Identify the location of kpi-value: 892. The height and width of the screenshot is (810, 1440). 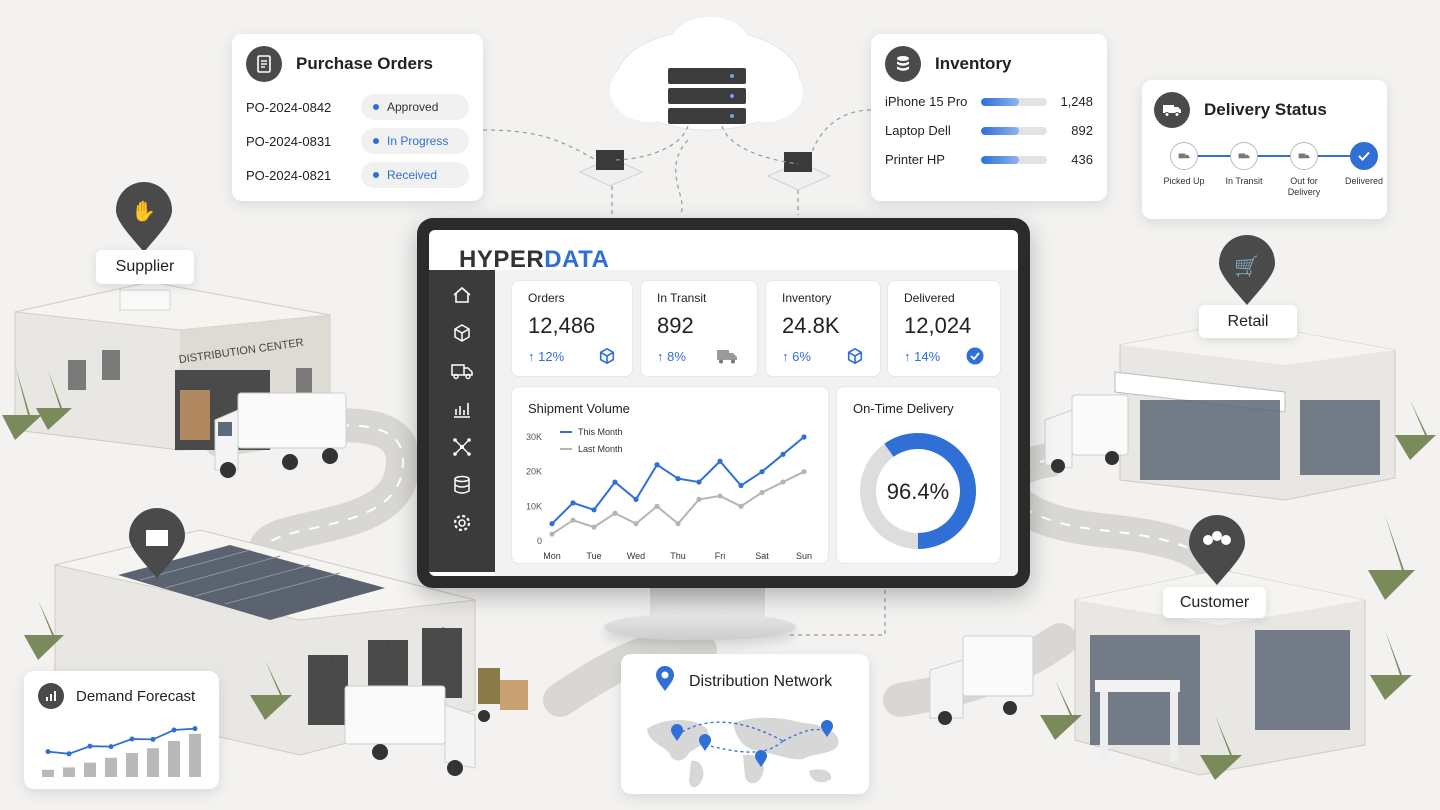
(675, 325).